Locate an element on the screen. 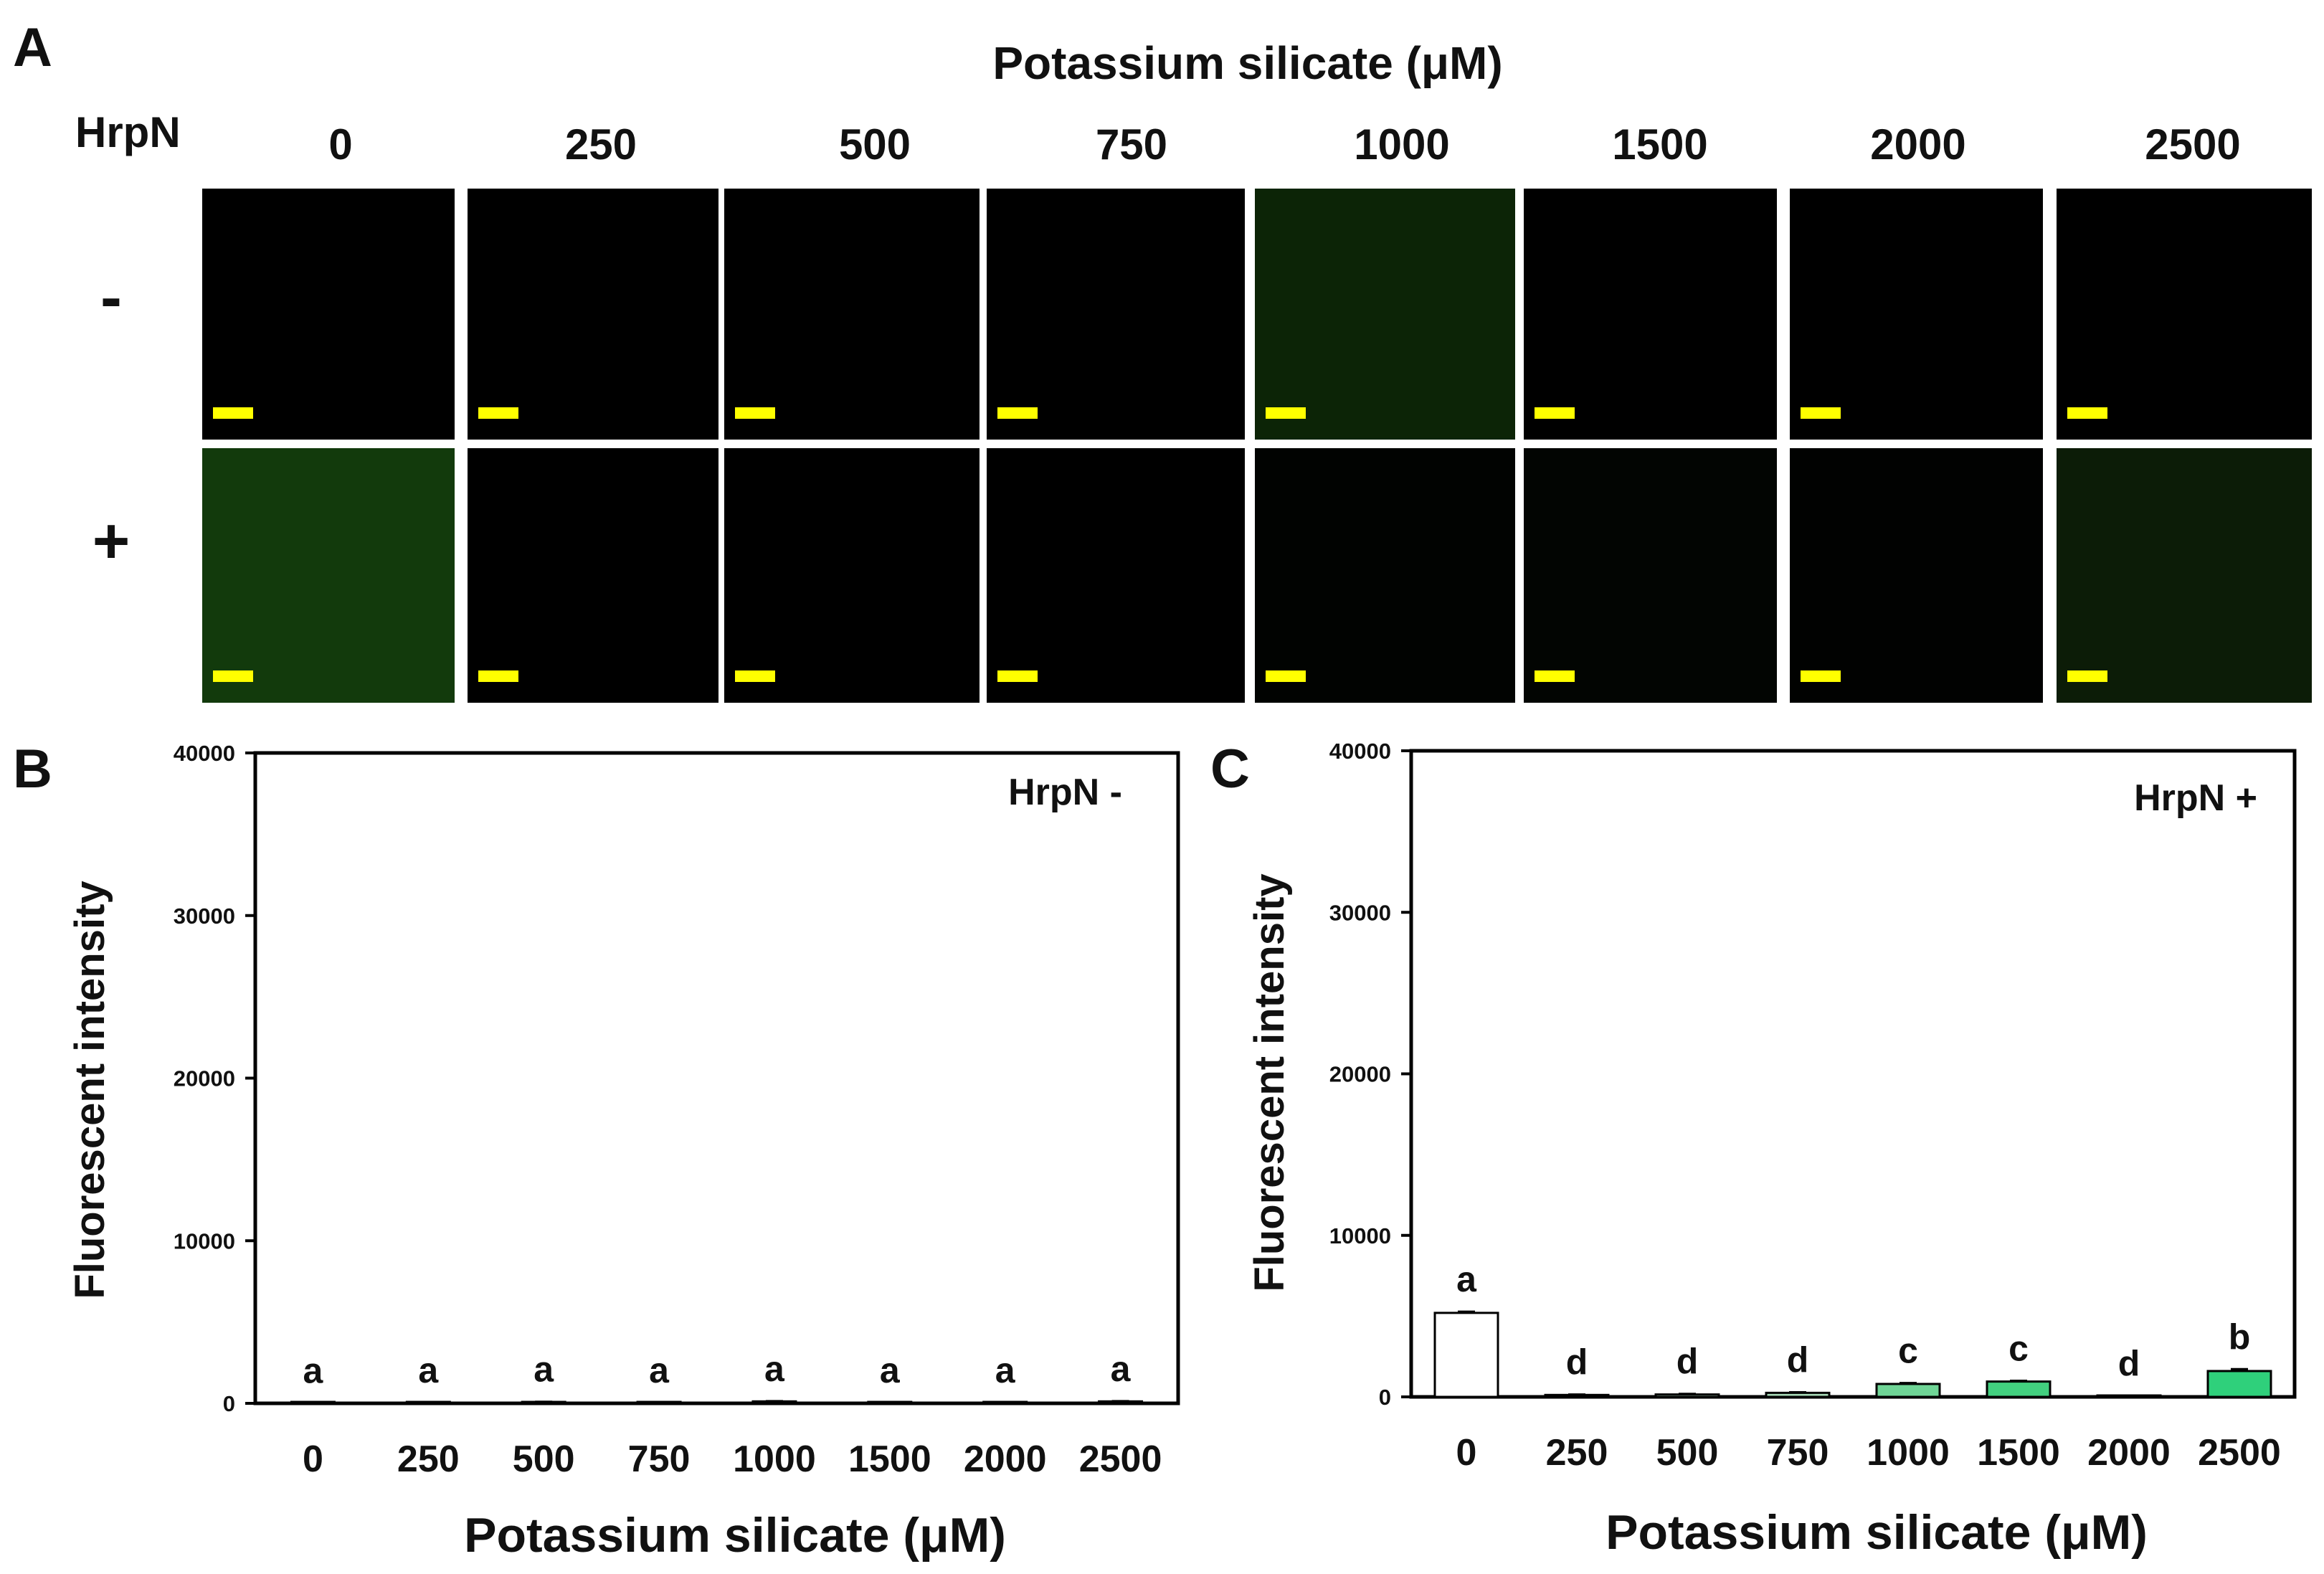 The height and width of the screenshot is (1574, 2324). column-header-0: 0 is located at coordinates (340, 144).